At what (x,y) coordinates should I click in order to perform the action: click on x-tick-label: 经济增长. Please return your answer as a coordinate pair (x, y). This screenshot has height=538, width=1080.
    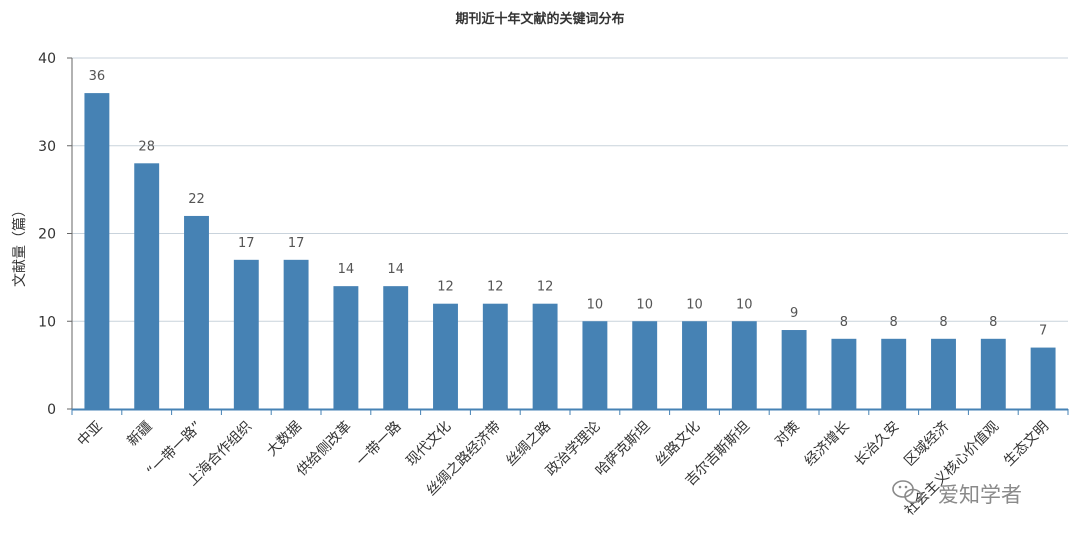
    Looking at the image, I should click on (827, 444).